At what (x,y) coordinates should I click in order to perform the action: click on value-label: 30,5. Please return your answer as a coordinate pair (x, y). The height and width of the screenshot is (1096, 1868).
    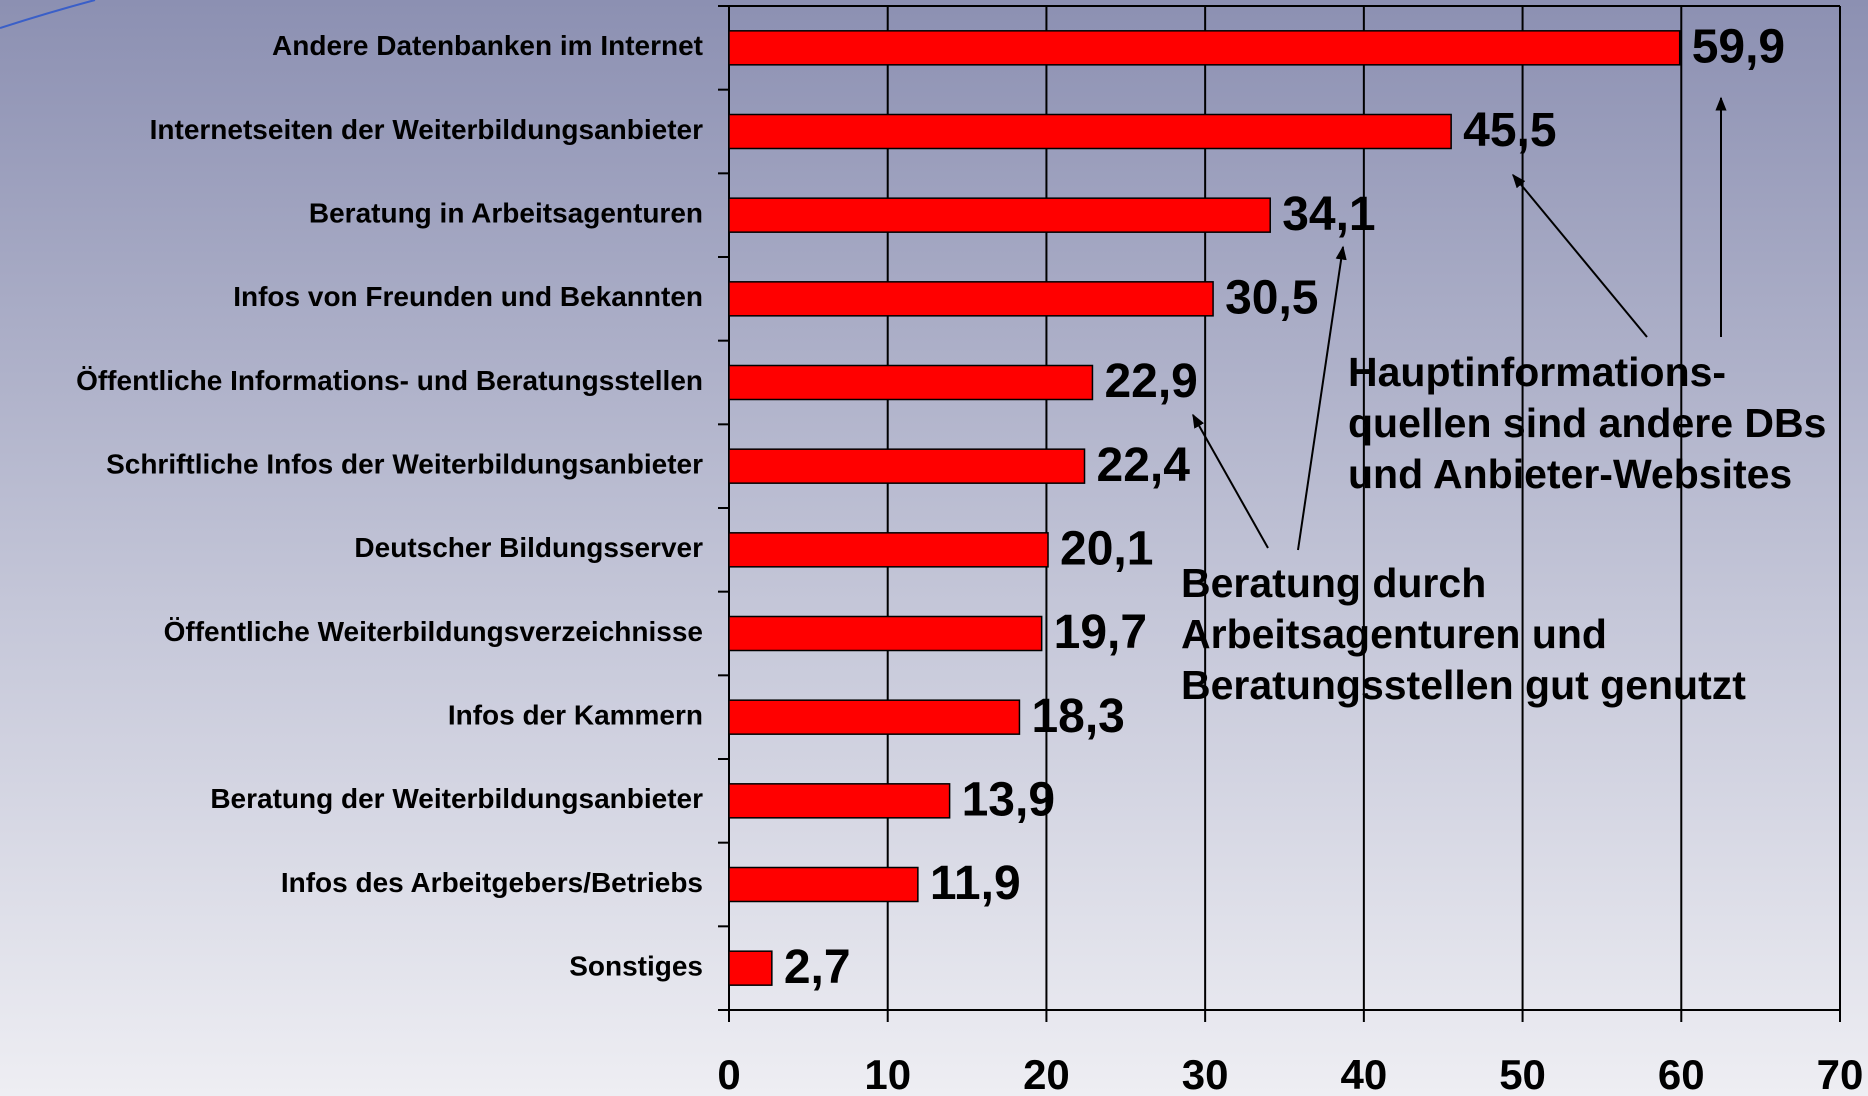
    Looking at the image, I should click on (1271, 298).